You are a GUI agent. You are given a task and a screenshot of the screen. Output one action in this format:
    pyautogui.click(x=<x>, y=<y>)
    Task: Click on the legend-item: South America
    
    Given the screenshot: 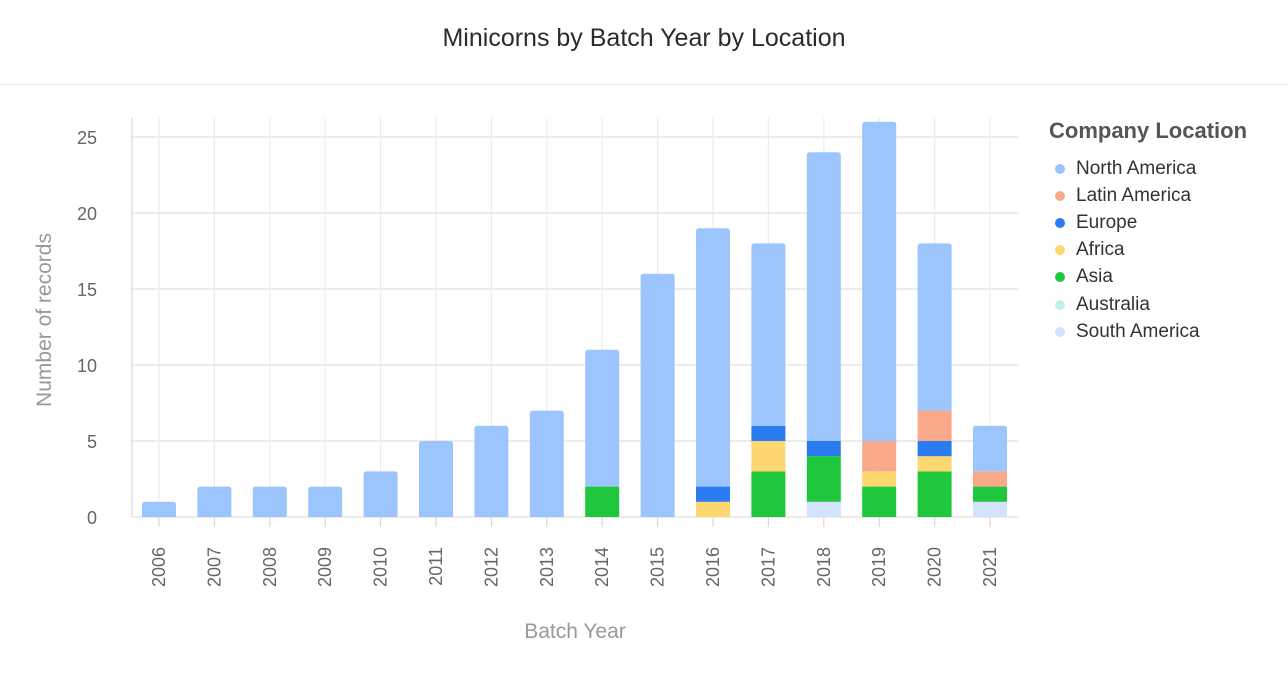 What is the action you would take?
    pyautogui.click(x=1148, y=331)
    